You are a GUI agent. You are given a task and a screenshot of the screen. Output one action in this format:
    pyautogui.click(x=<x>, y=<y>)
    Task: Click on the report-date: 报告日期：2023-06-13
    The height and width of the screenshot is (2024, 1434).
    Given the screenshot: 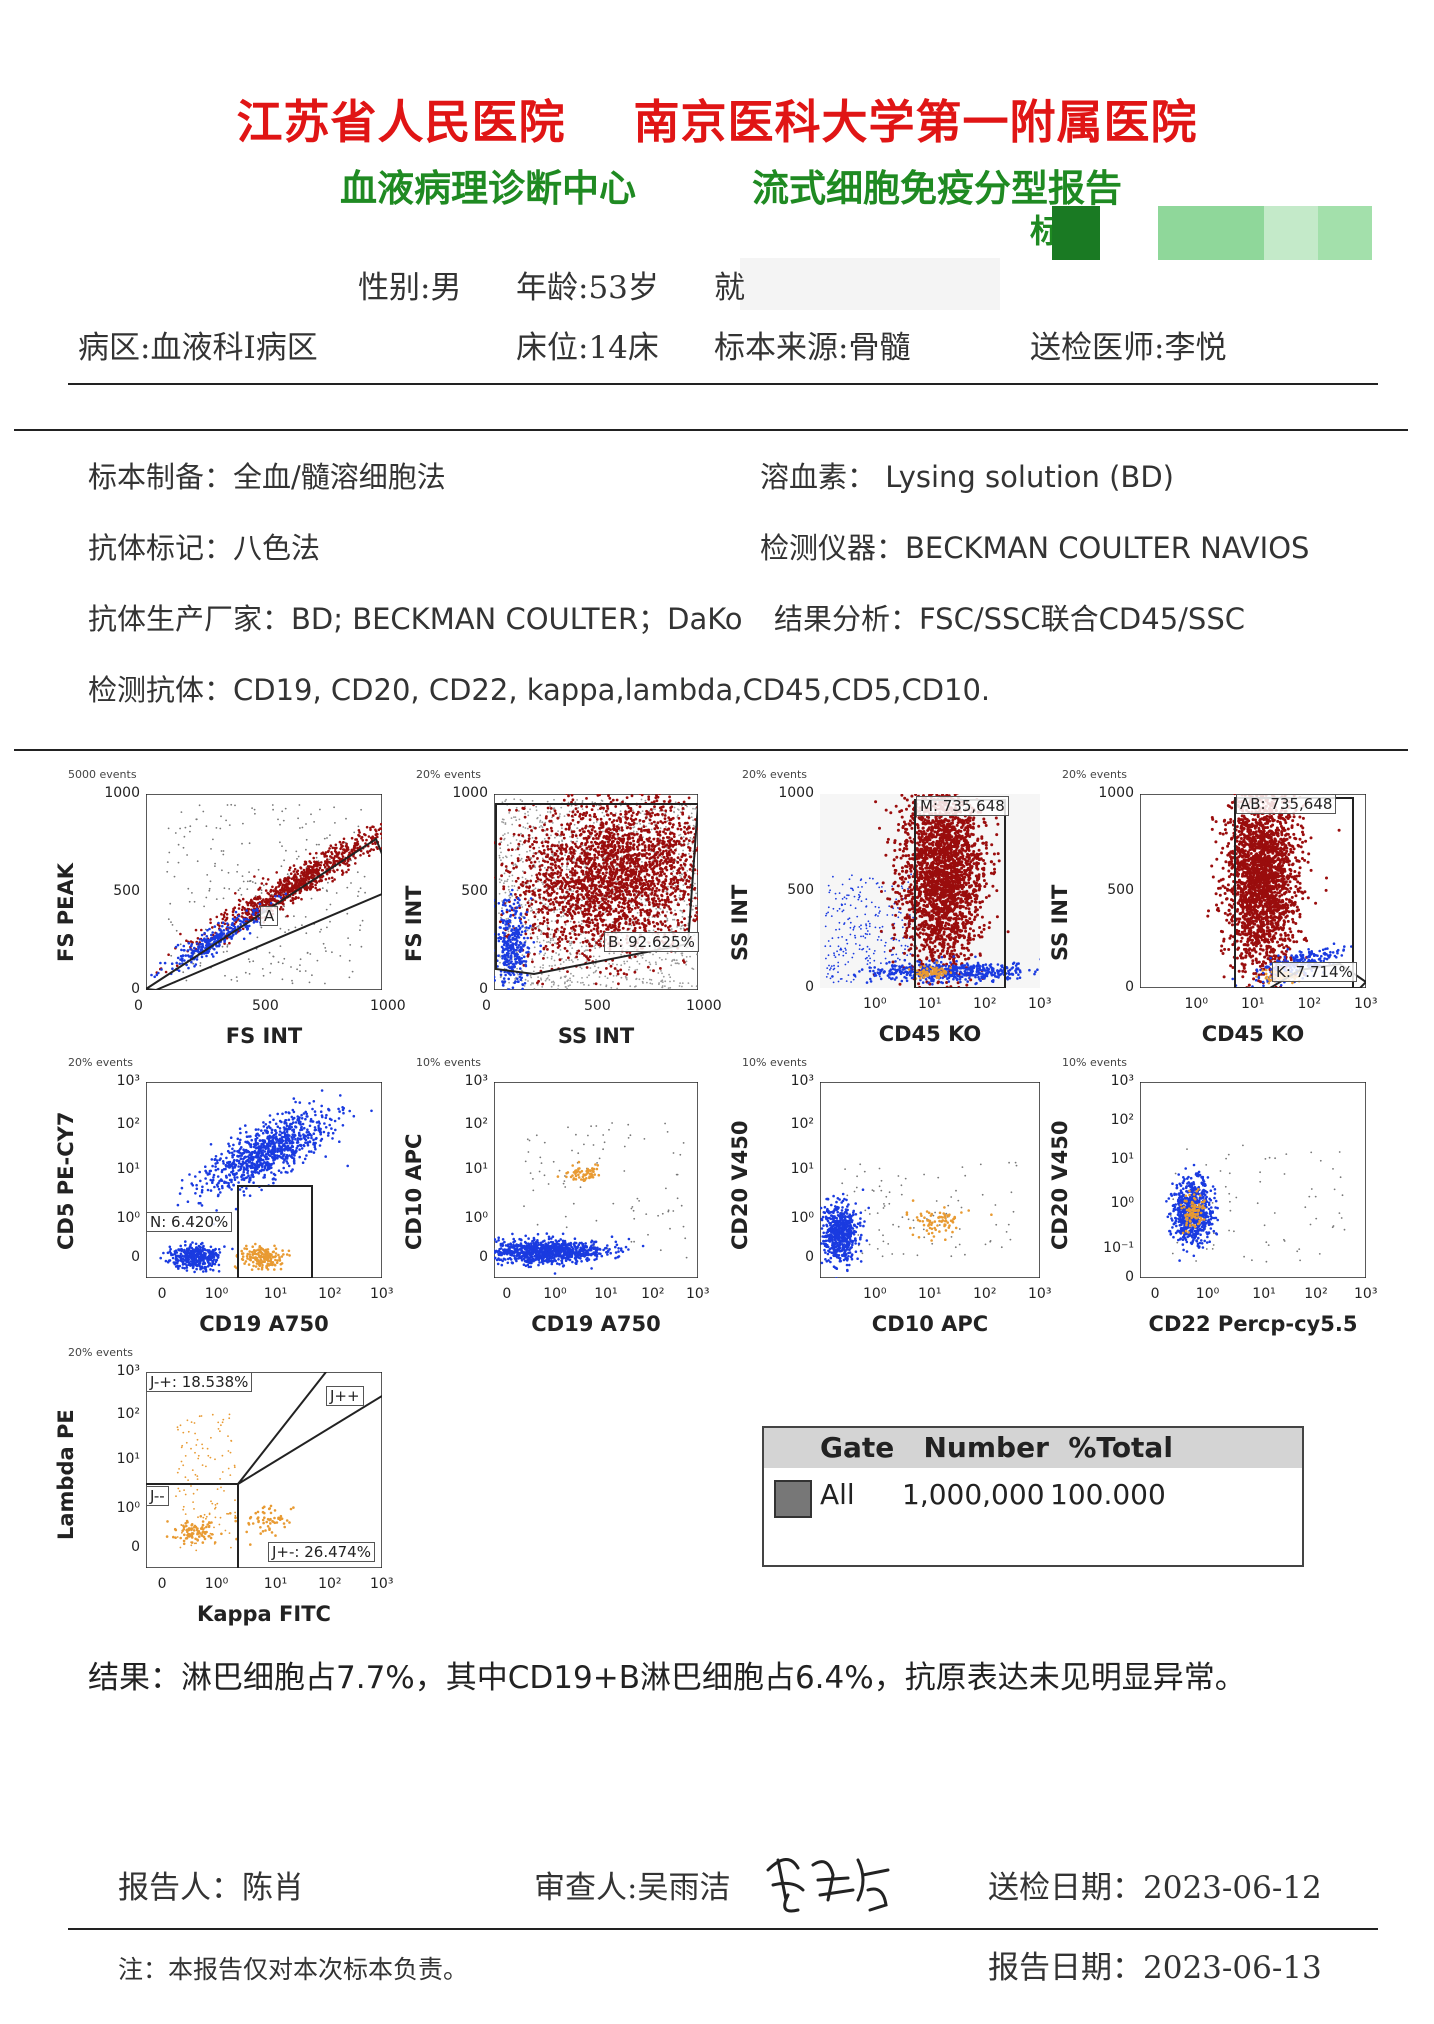 What is the action you would take?
    pyautogui.click(x=1155, y=1968)
    